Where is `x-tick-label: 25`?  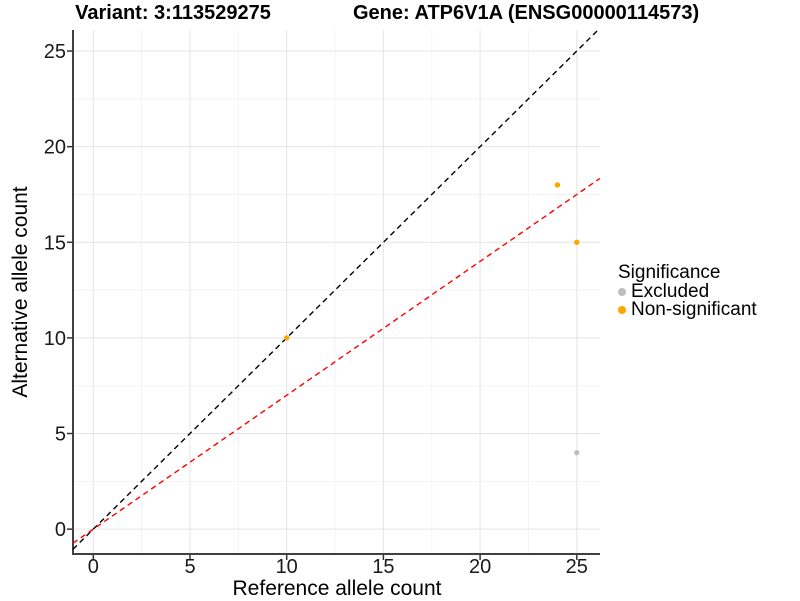 x-tick-label: 25 is located at coordinates (577, 567).